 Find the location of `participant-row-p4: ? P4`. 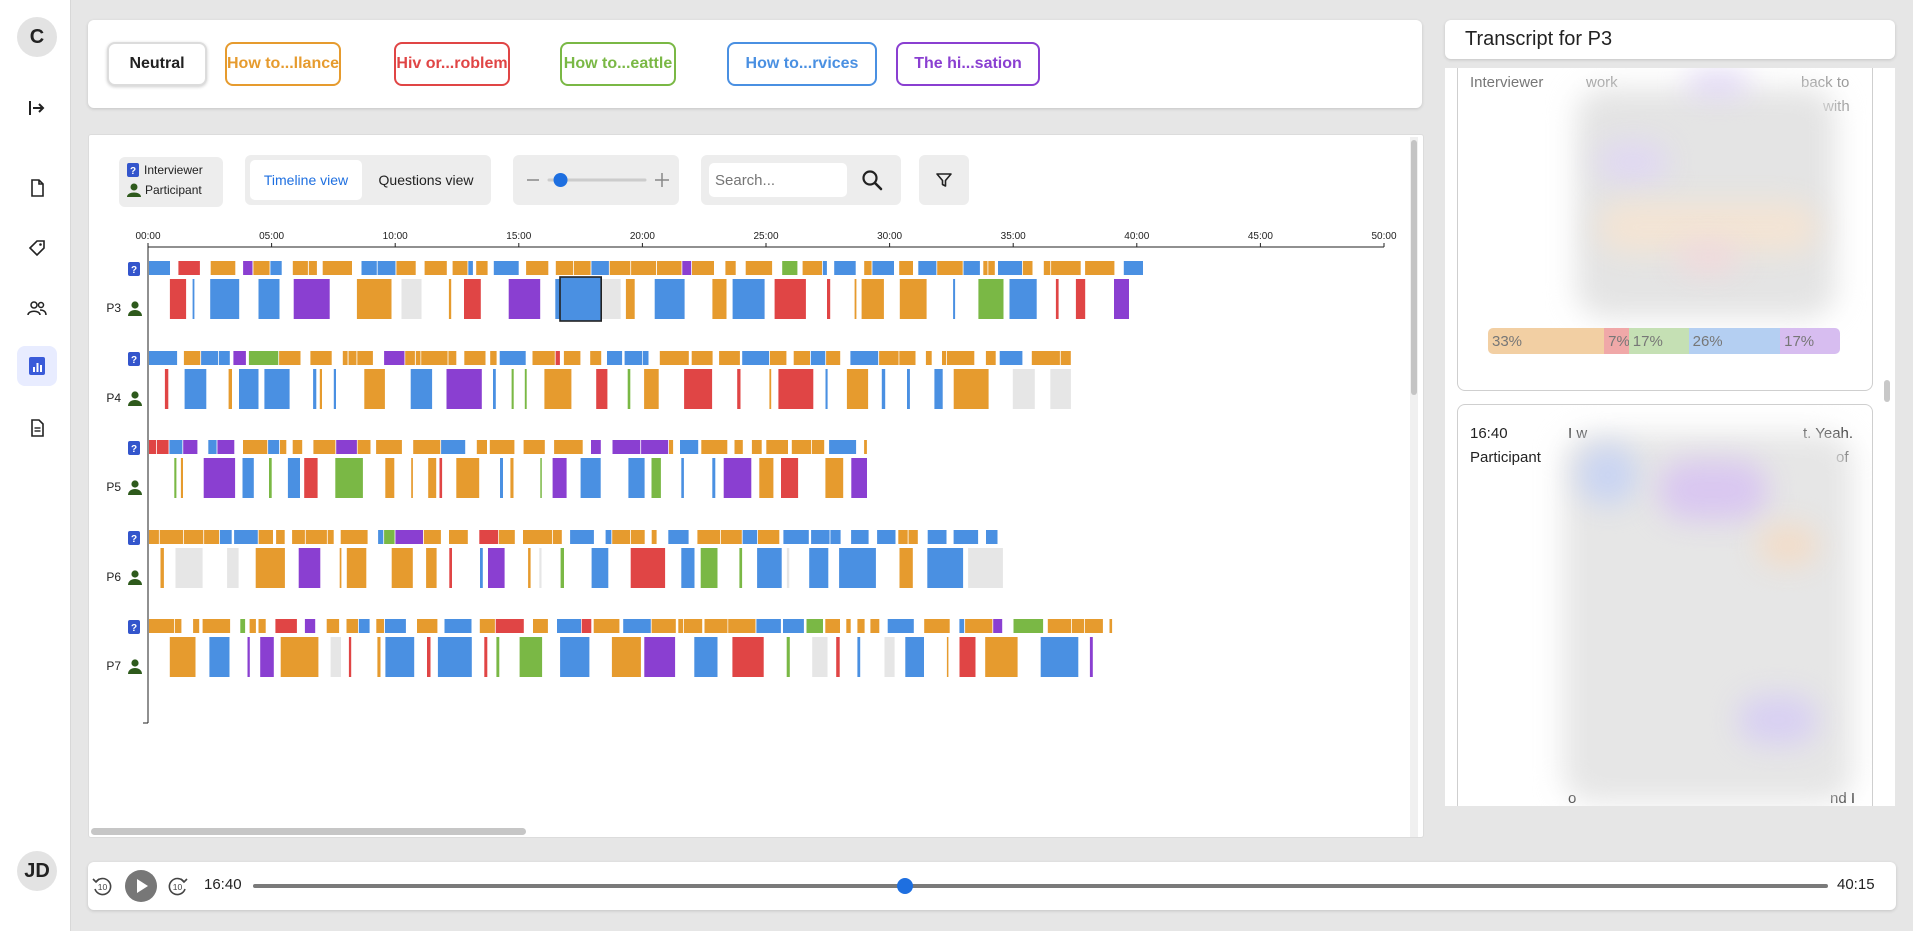

participant-row-p4: ? P4 is located at coordinates (588, 380).